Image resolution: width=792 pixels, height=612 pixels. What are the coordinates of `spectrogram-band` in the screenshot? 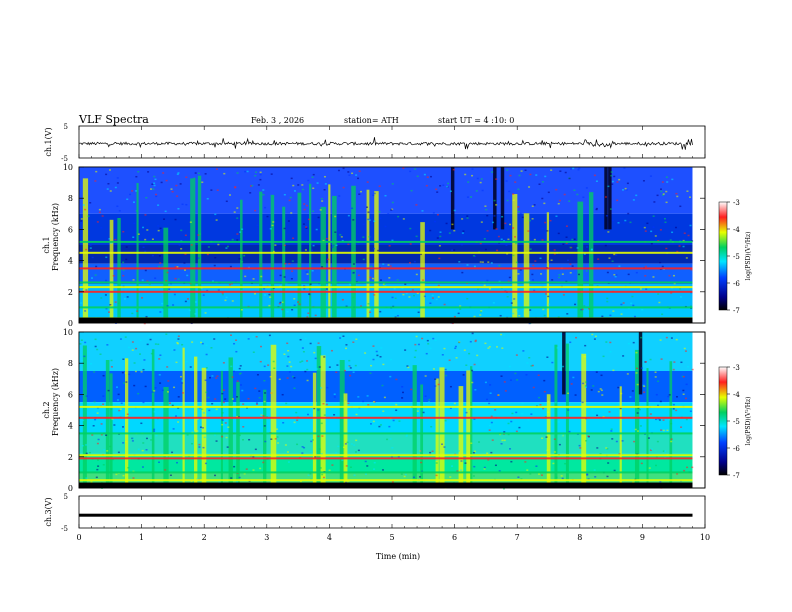 It's located at (386, 273).